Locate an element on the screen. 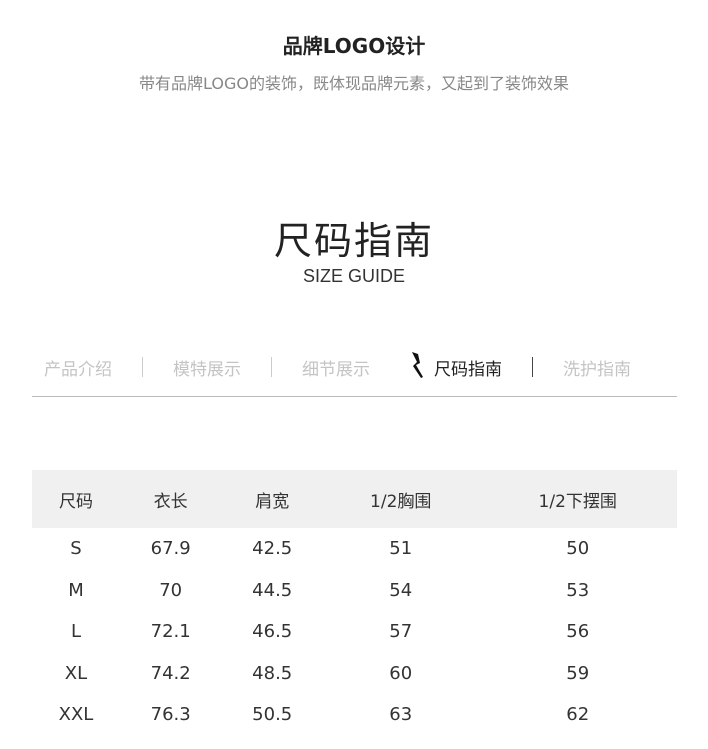 This screenshot has width=708, height=749. column-header: 肩宽 is located at coordinates (272, 499).